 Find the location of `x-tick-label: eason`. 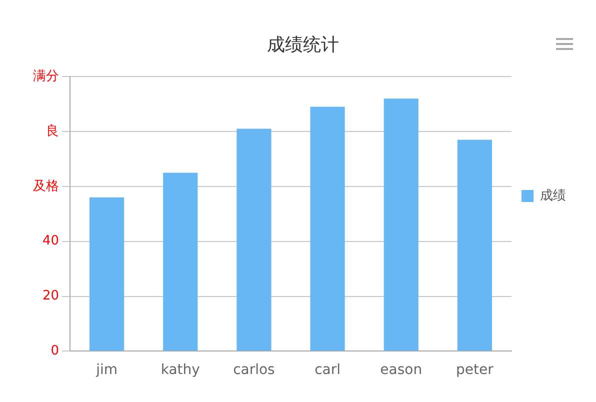

x-tick-label: eason is located at coordinates (401, 370).